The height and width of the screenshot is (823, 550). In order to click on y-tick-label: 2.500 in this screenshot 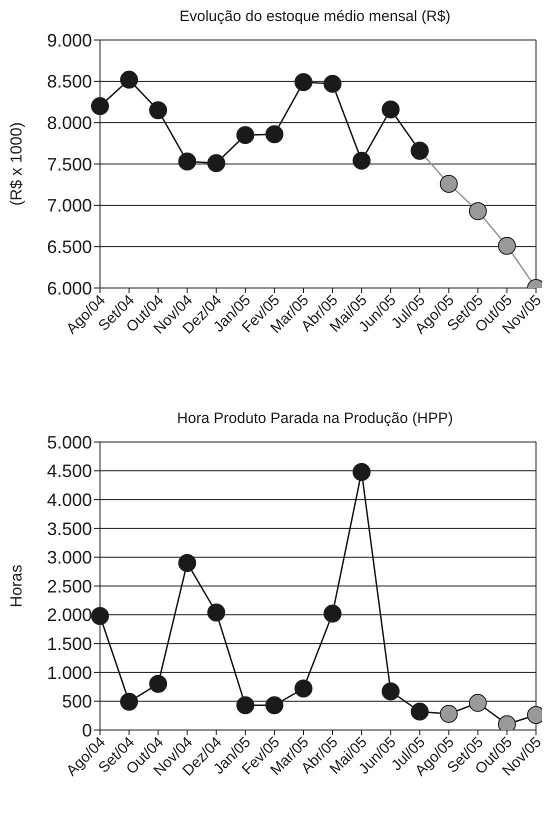, I will do `click(69, 586)`.